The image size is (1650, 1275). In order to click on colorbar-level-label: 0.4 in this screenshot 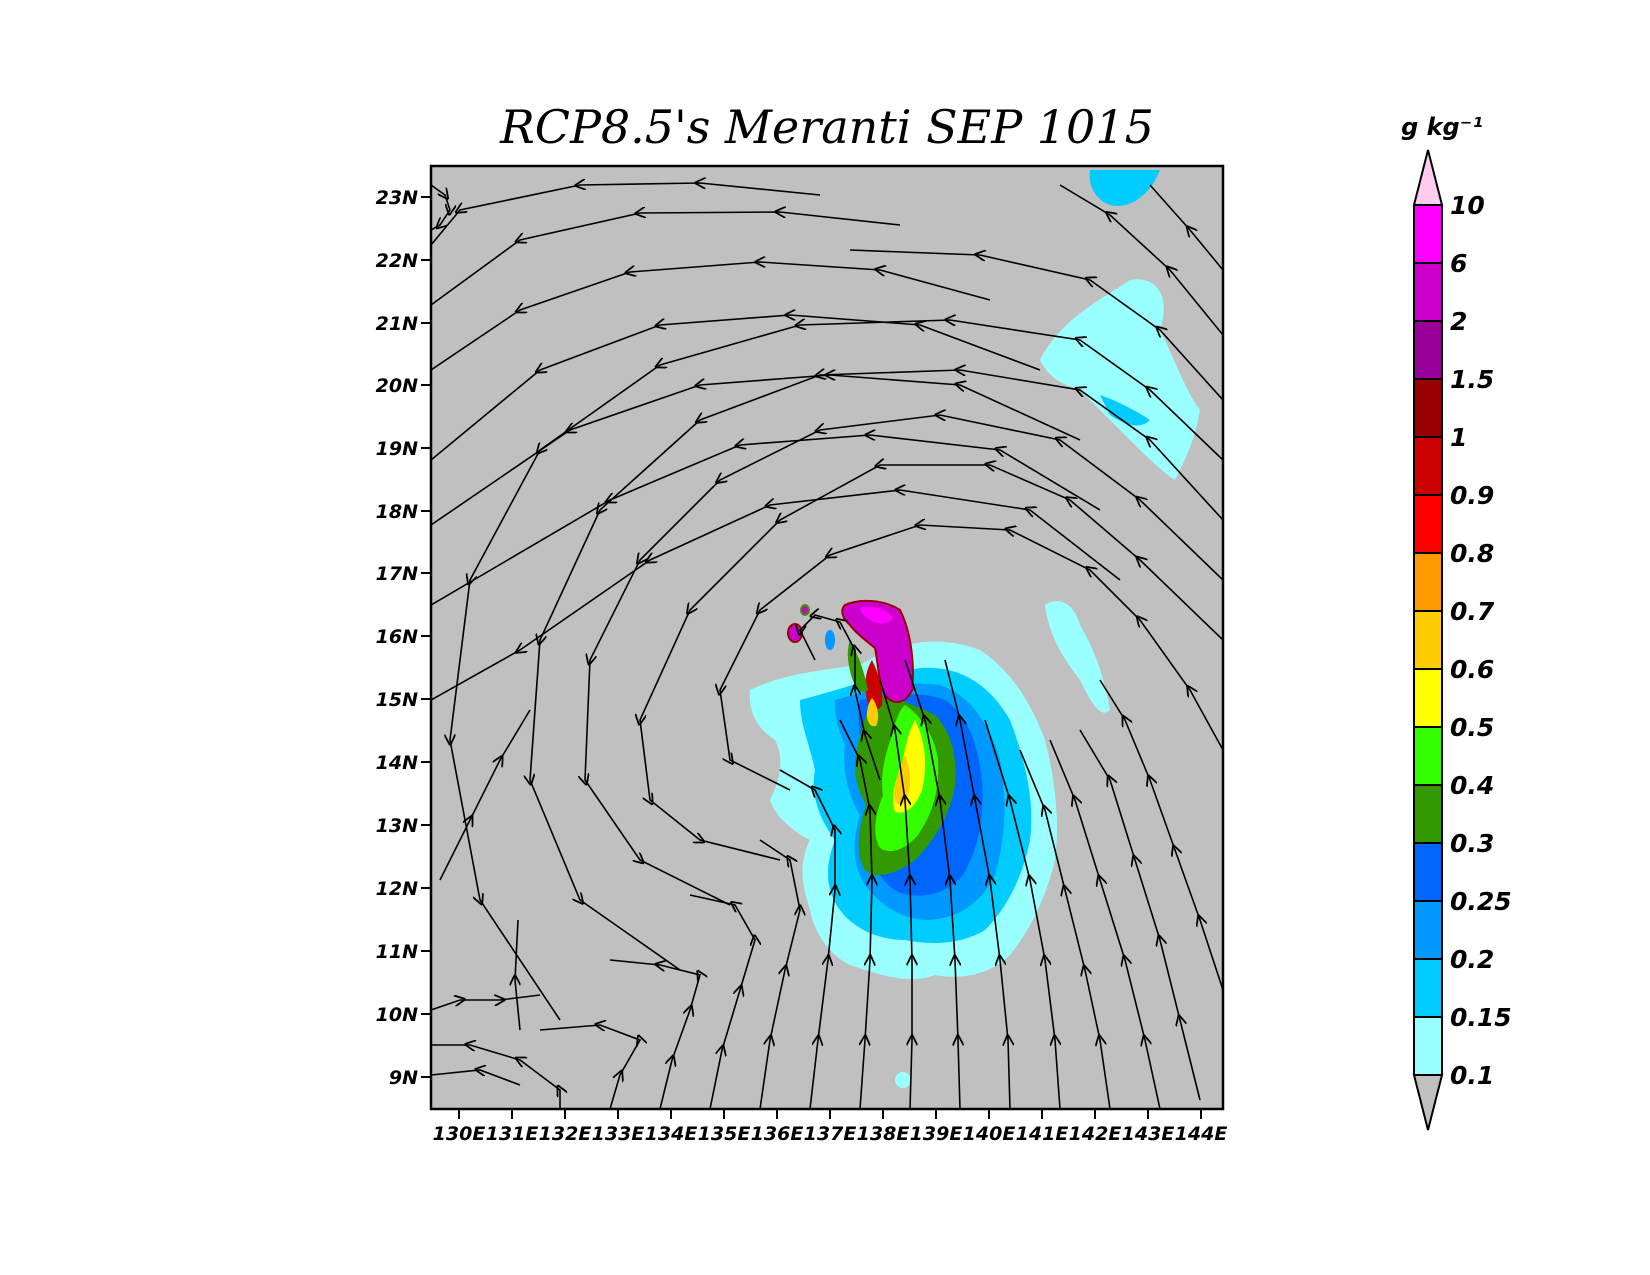, I will do `click(1472, 785)`.